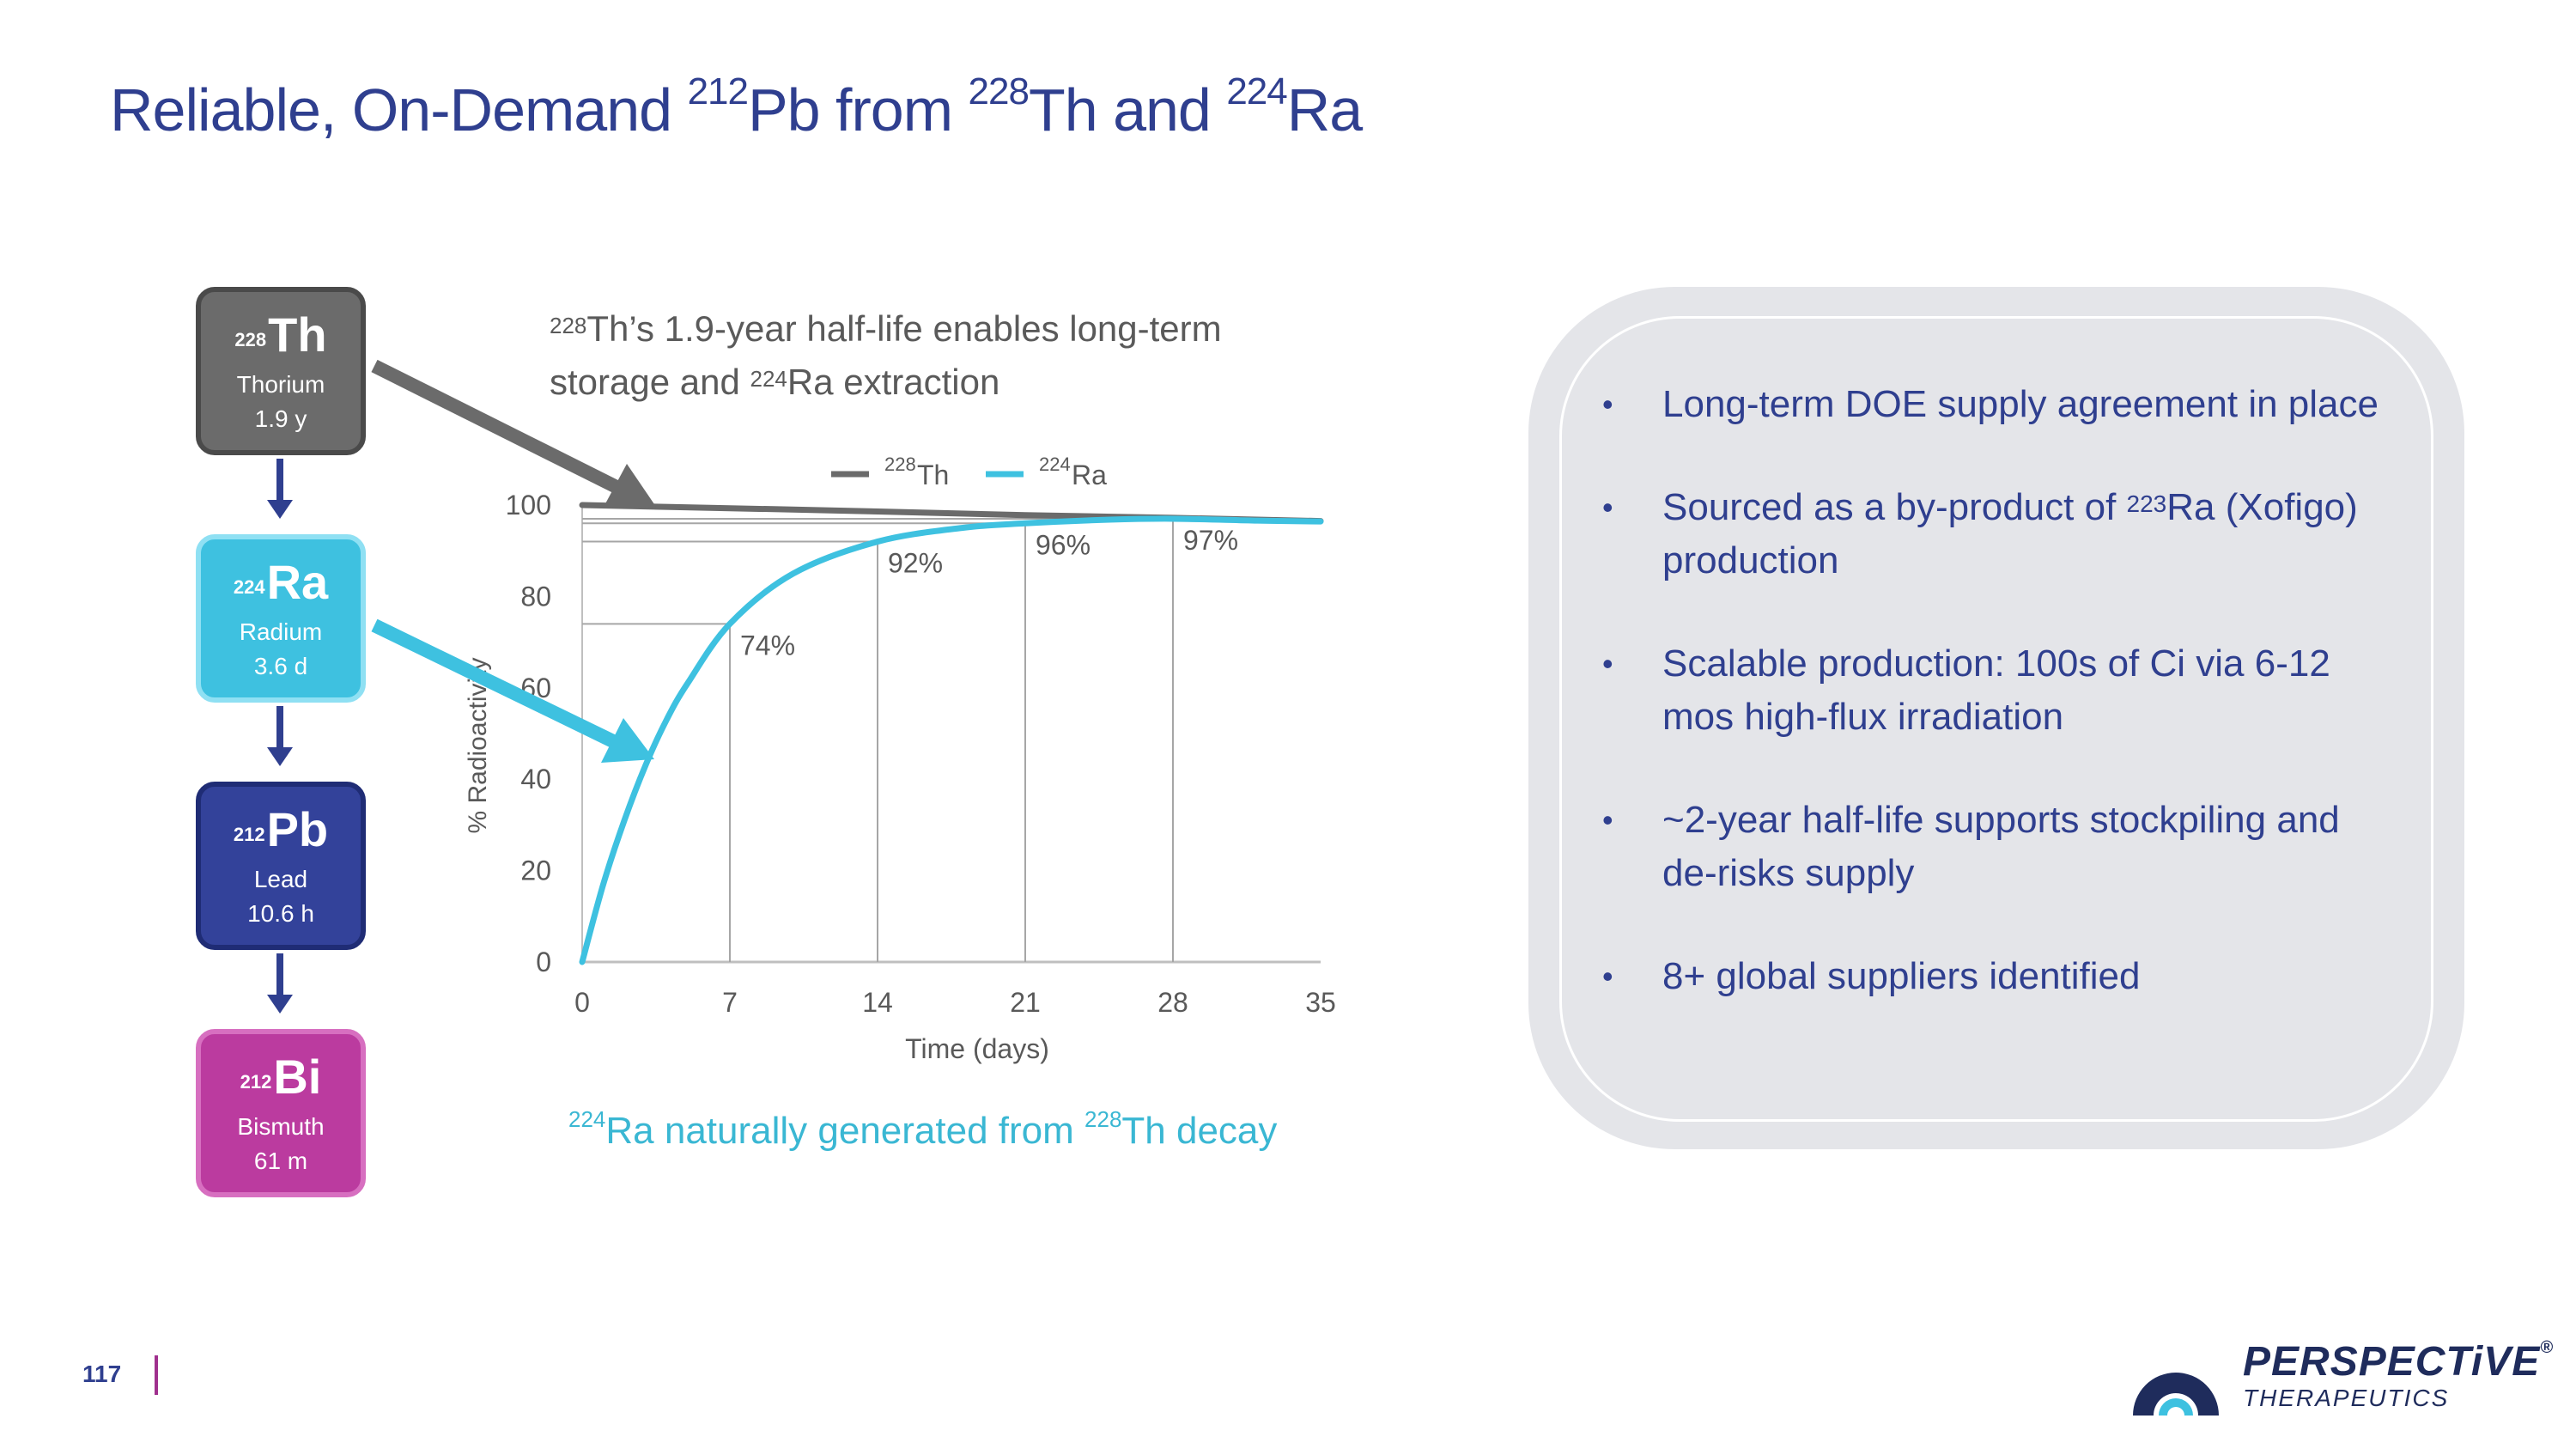 The height and width of the screenshot is (1449, 2576). I want to click on radium-callout-arrow, so click(494, 683).